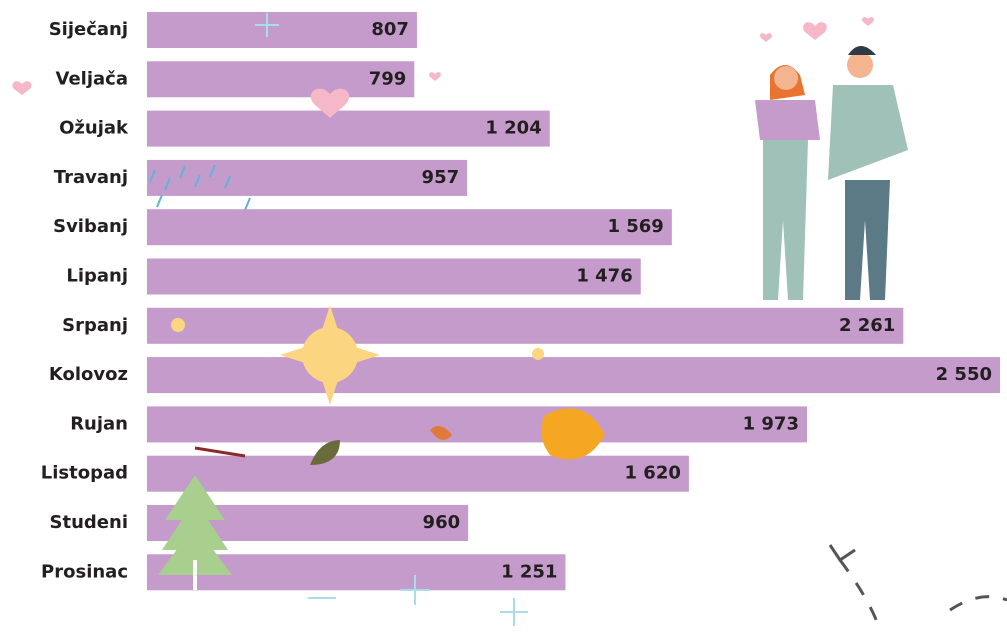  Describe the element at coordinates (95, 325) in the screenshot. I see `category-label: Srpanj` at that location.